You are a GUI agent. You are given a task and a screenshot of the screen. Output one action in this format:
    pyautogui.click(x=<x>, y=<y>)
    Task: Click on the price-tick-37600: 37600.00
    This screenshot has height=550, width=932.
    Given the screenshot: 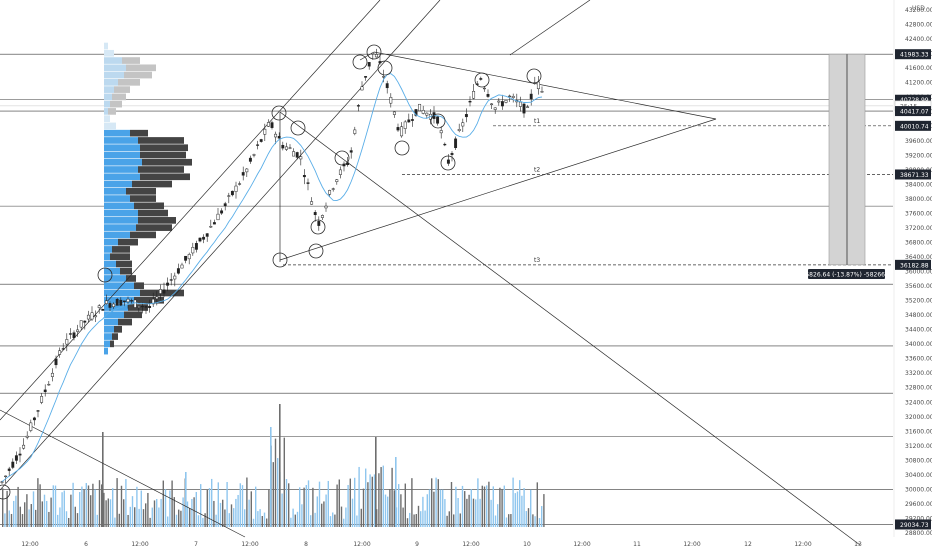 What is the action you would take?
    pyautogui.click(x=918, y=213)
    